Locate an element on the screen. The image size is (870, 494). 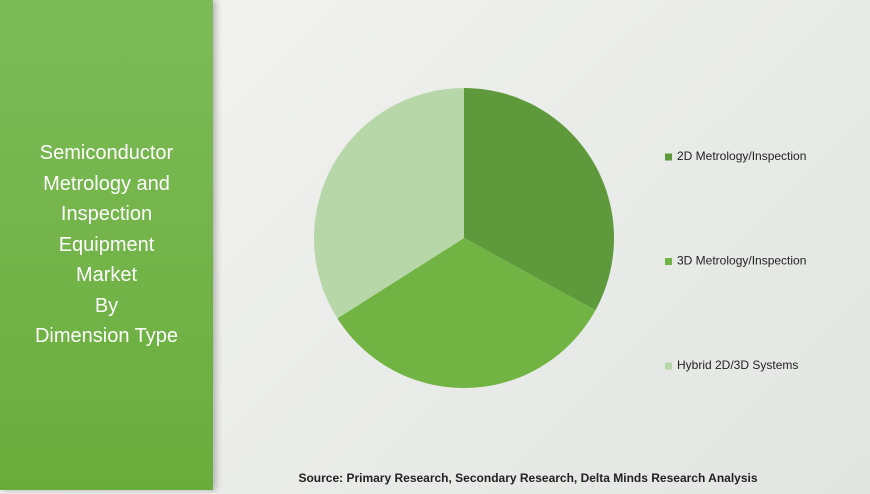
title-line: Inspection is located at coordinates (106, 214).